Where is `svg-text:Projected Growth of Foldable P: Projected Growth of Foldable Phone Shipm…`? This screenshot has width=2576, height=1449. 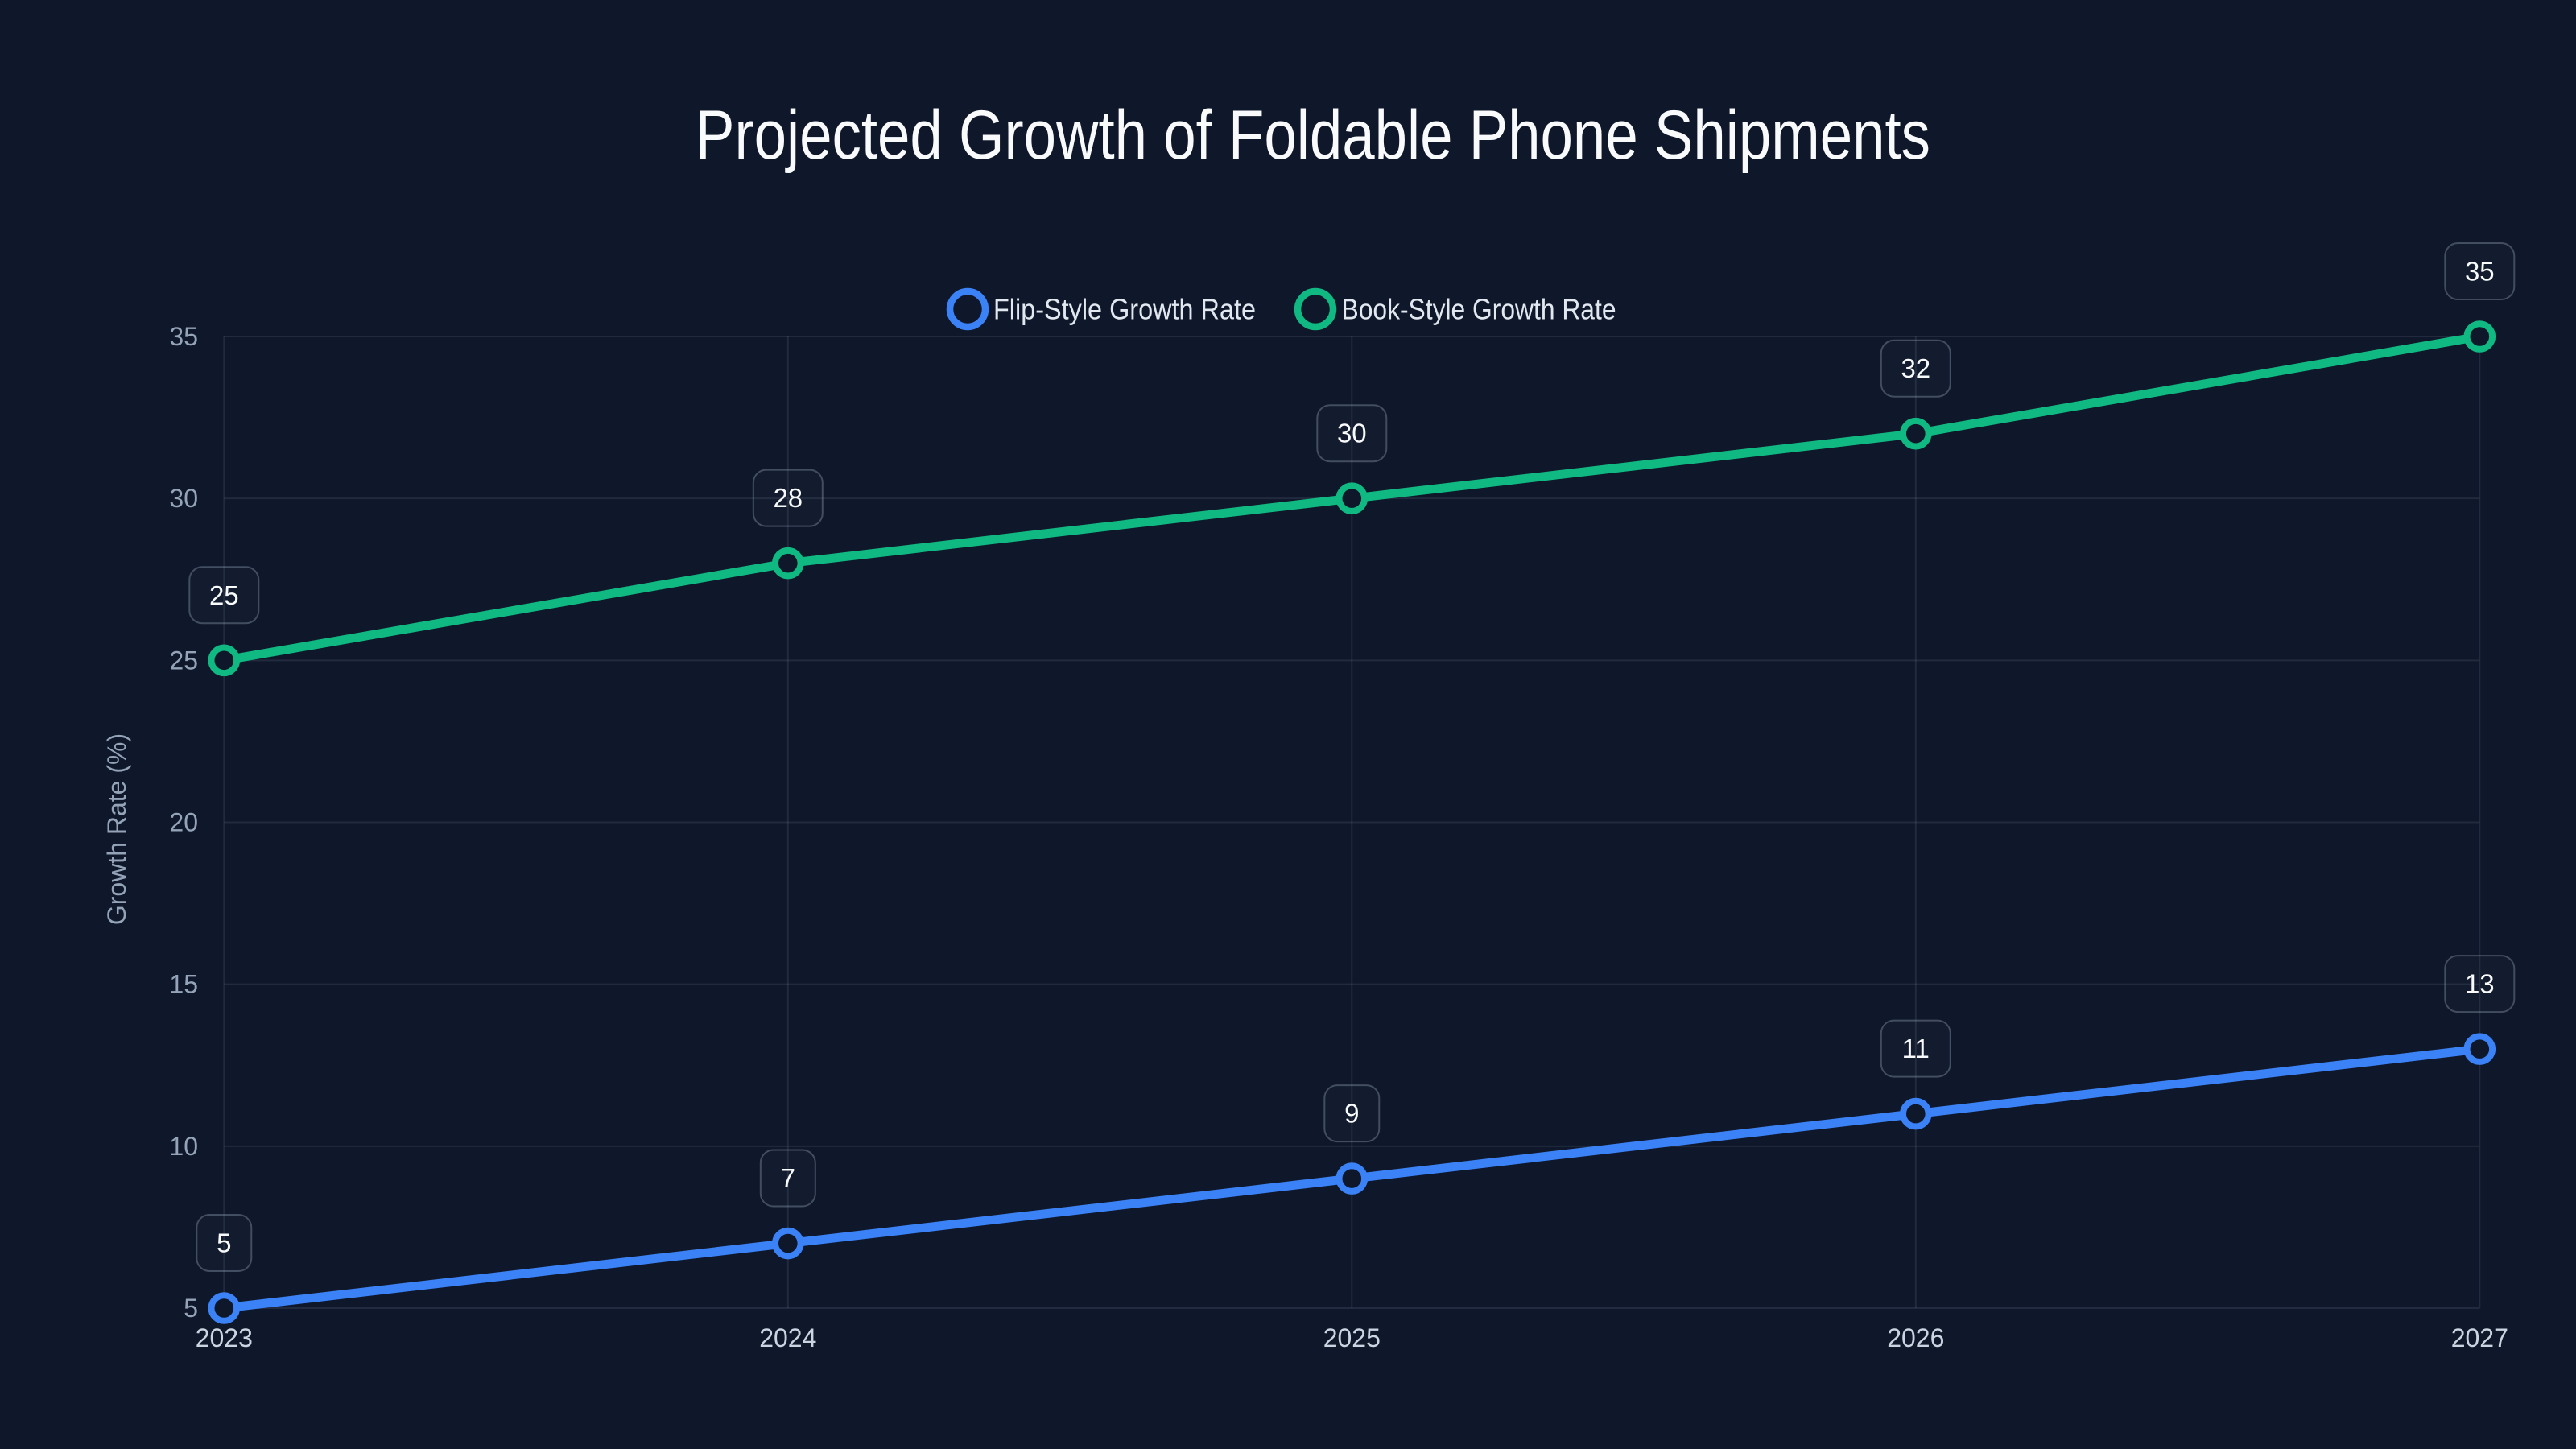 svg-text:Projected Growth of Foldable P: Projected Growth of Foldable Phone Shipm… is located at coordinates (1313, 135).